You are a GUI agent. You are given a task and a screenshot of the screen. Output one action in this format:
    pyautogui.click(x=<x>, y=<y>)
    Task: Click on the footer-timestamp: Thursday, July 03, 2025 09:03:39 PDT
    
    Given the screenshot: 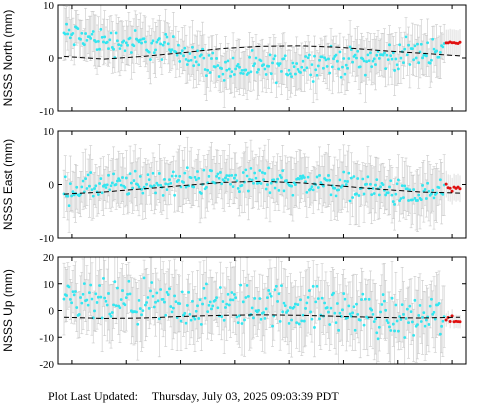 What is the action you would take?
    pyautogui.click(x=245, y=396)
    